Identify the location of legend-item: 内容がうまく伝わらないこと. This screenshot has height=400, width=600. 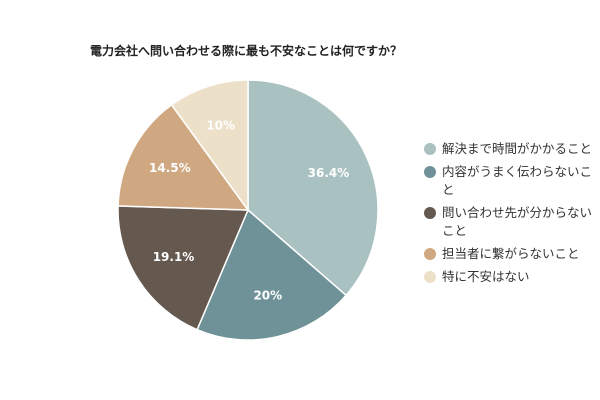
(512, 181).